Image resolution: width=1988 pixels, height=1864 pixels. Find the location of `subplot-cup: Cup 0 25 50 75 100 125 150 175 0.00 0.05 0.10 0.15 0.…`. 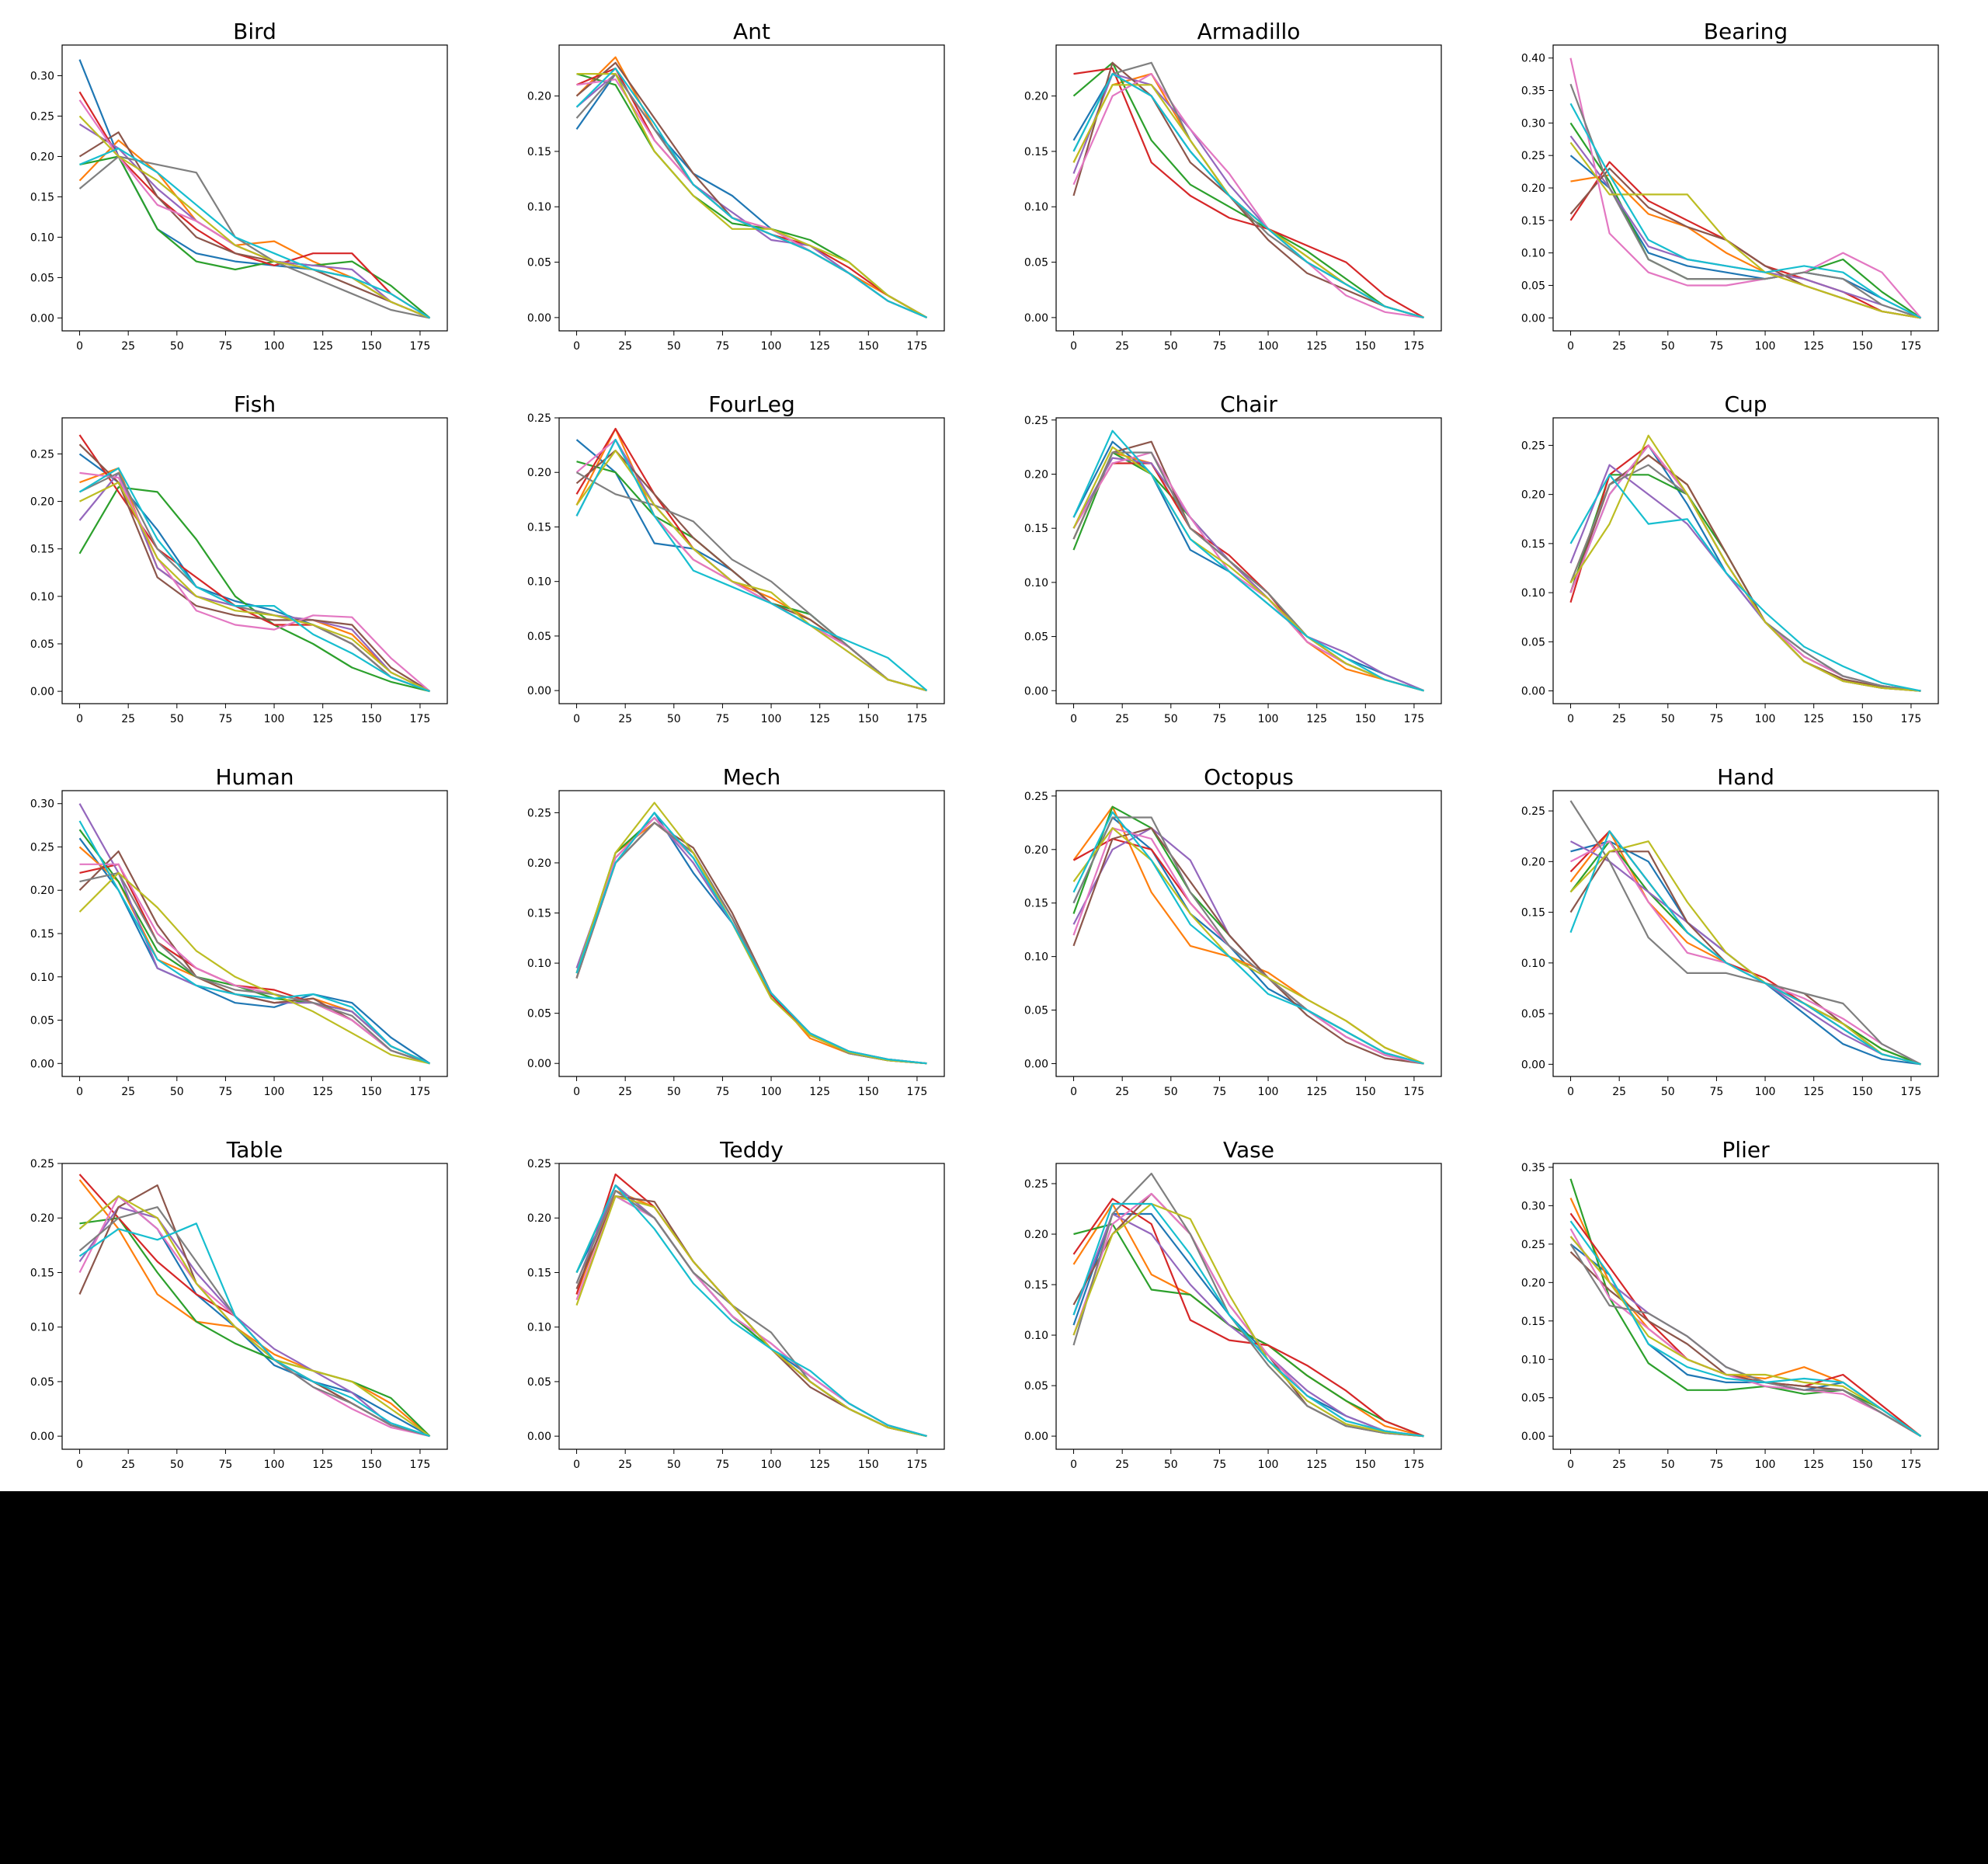

subplot-cup: Cup 0 25 50 75 100 125 150 175 0.00 0.05 0.10 0.15 0.… is located at coordinates (1730, 558).